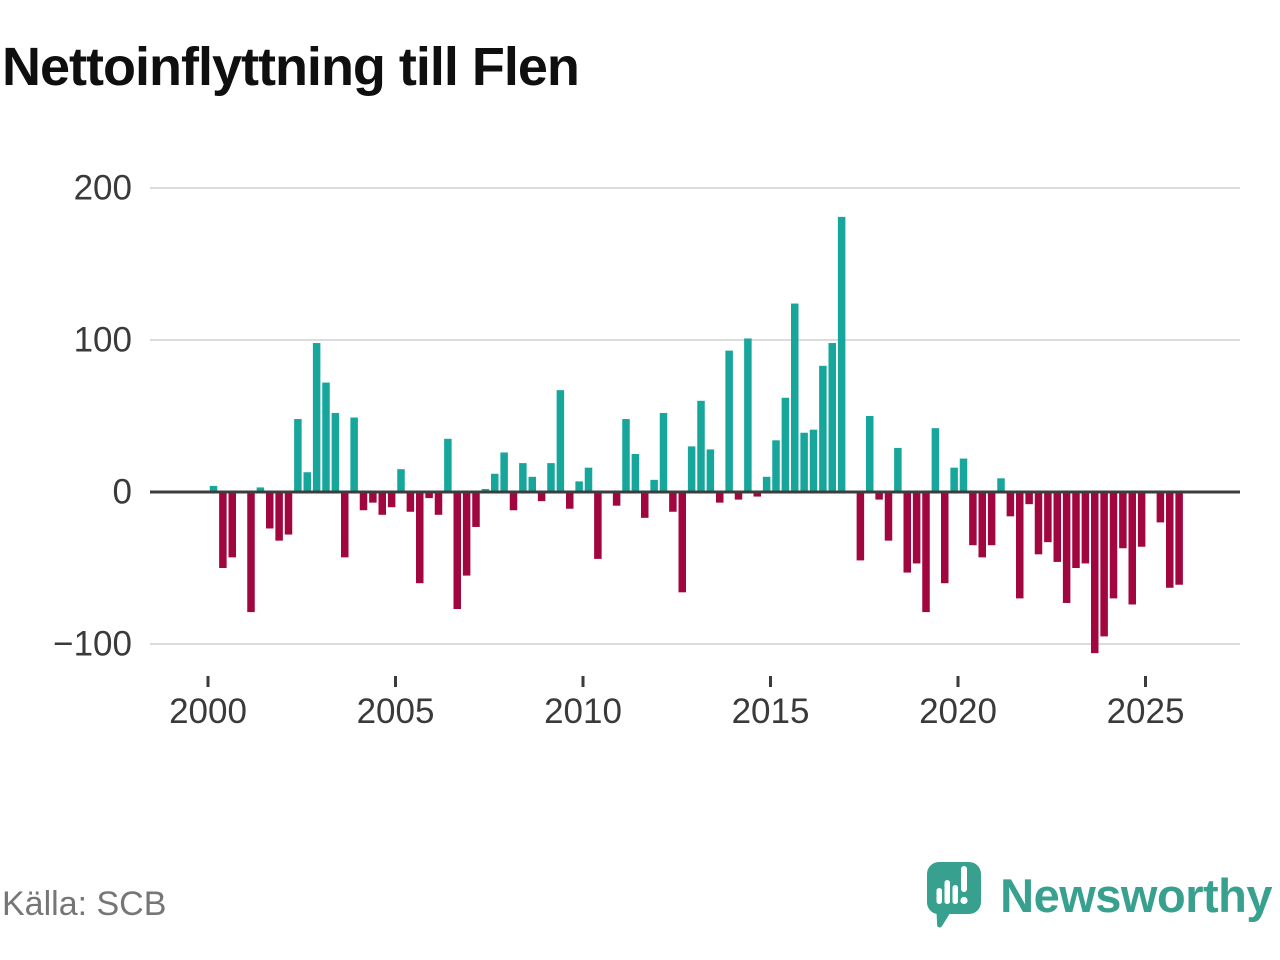 The height and width of the screenshot is (960, 1280). What do you see at coordinates (598, 525) in the screenshot?
I see `bar-2010Q2` at bounding box center [598, 525].